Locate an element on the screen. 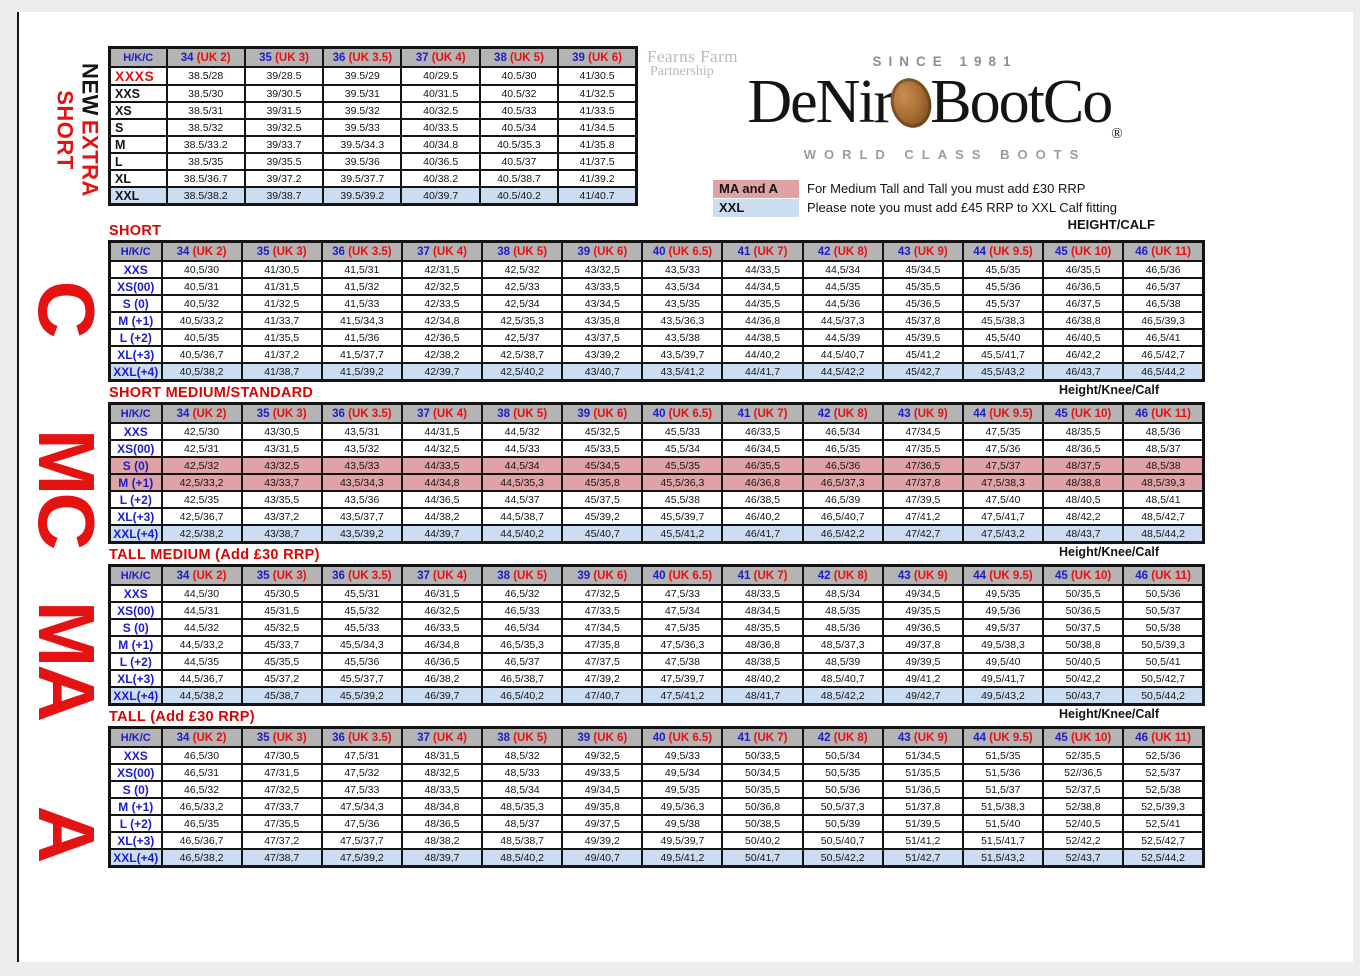 This screenshot has width=1360, height=976. size-cell: 45,5/38 is located at coordinates (682, 499).